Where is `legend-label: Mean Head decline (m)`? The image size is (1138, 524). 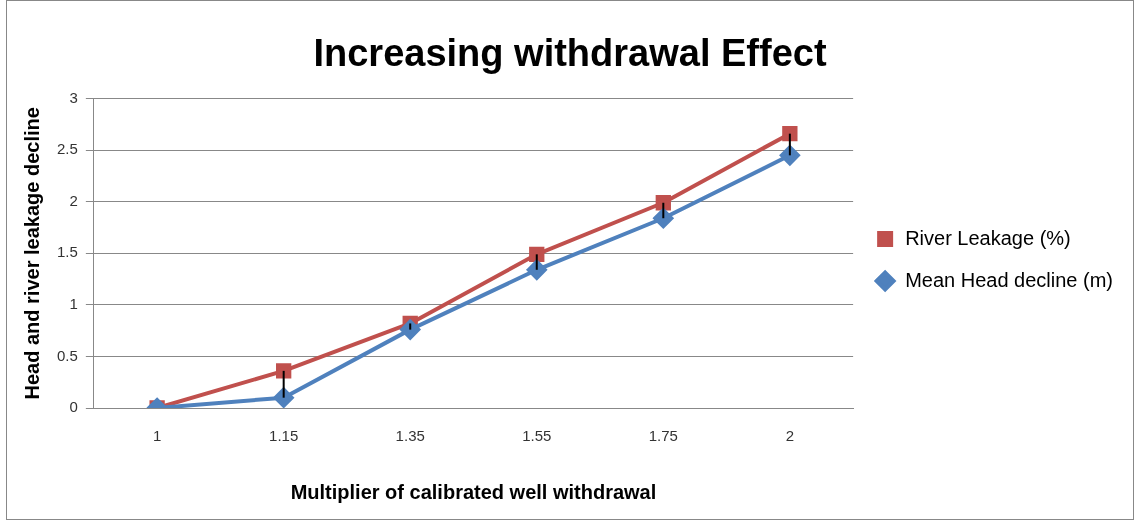
legend-label: Mean Head decline (m) is located at coordinates (1009, 279).